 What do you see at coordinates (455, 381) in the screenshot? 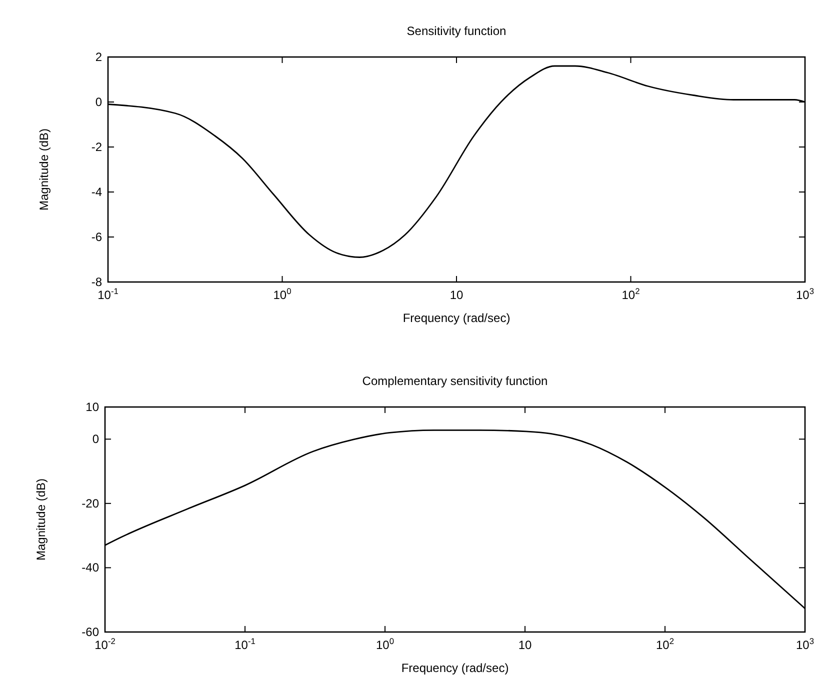
I see `chart-title: Complementary sensitivity function` at bounding box center [455, 381].